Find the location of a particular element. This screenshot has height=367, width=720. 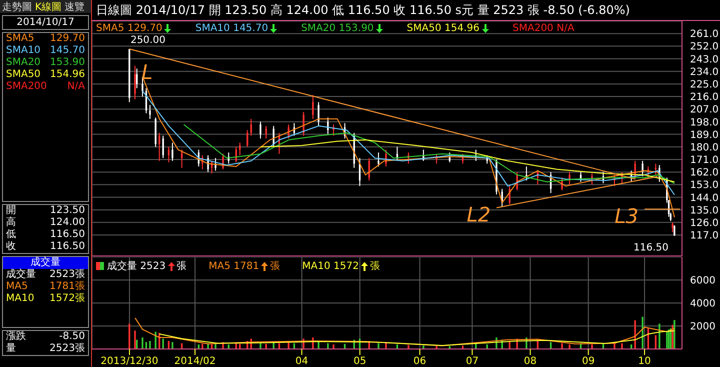

text: K線圖 is located at coordinates (48, 7).